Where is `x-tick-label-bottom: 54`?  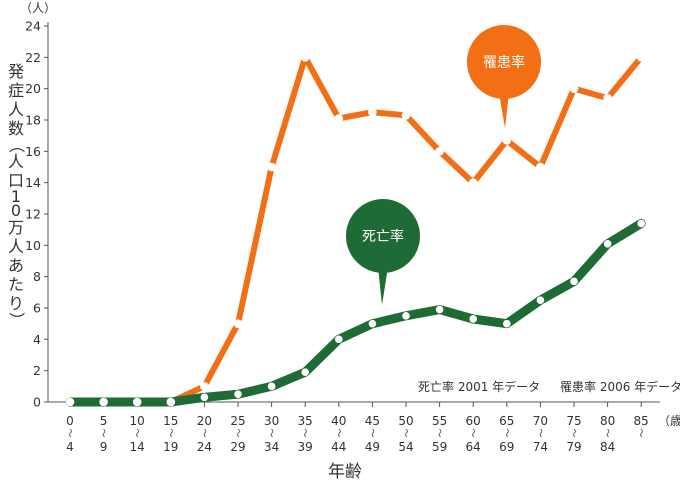
x-tick-label-bottom: 54 is located at coordinates (405, 447).